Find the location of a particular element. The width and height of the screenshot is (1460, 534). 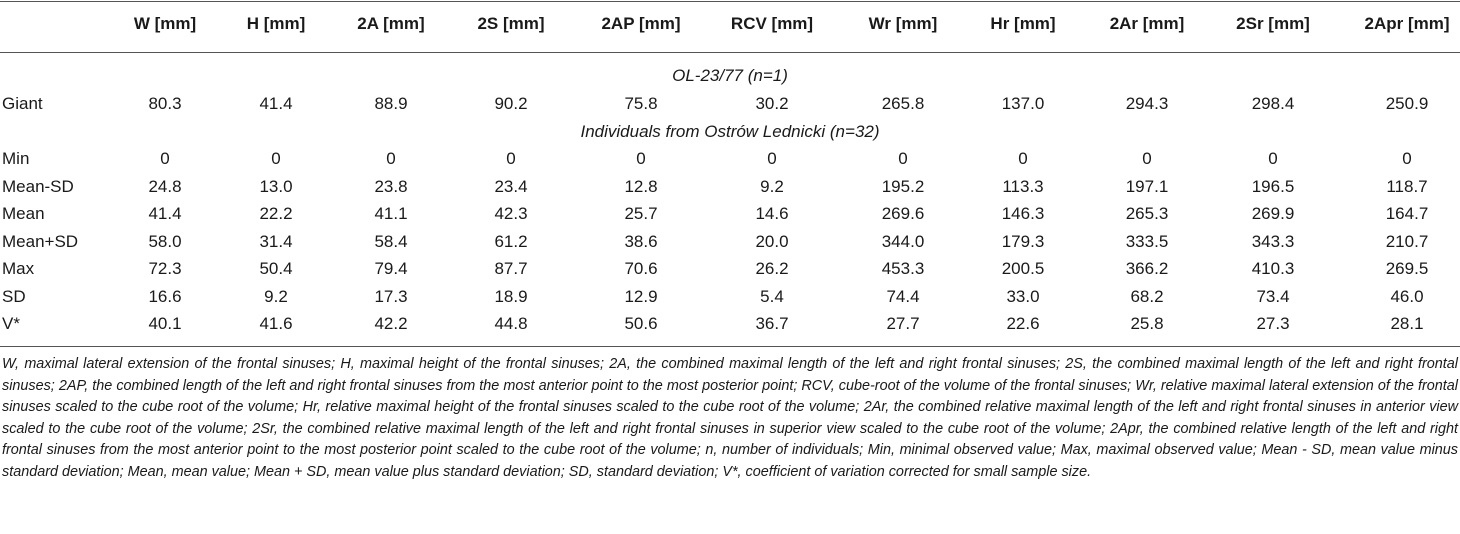

table-cell: 25.8 is located at coordinates (1147, 323).